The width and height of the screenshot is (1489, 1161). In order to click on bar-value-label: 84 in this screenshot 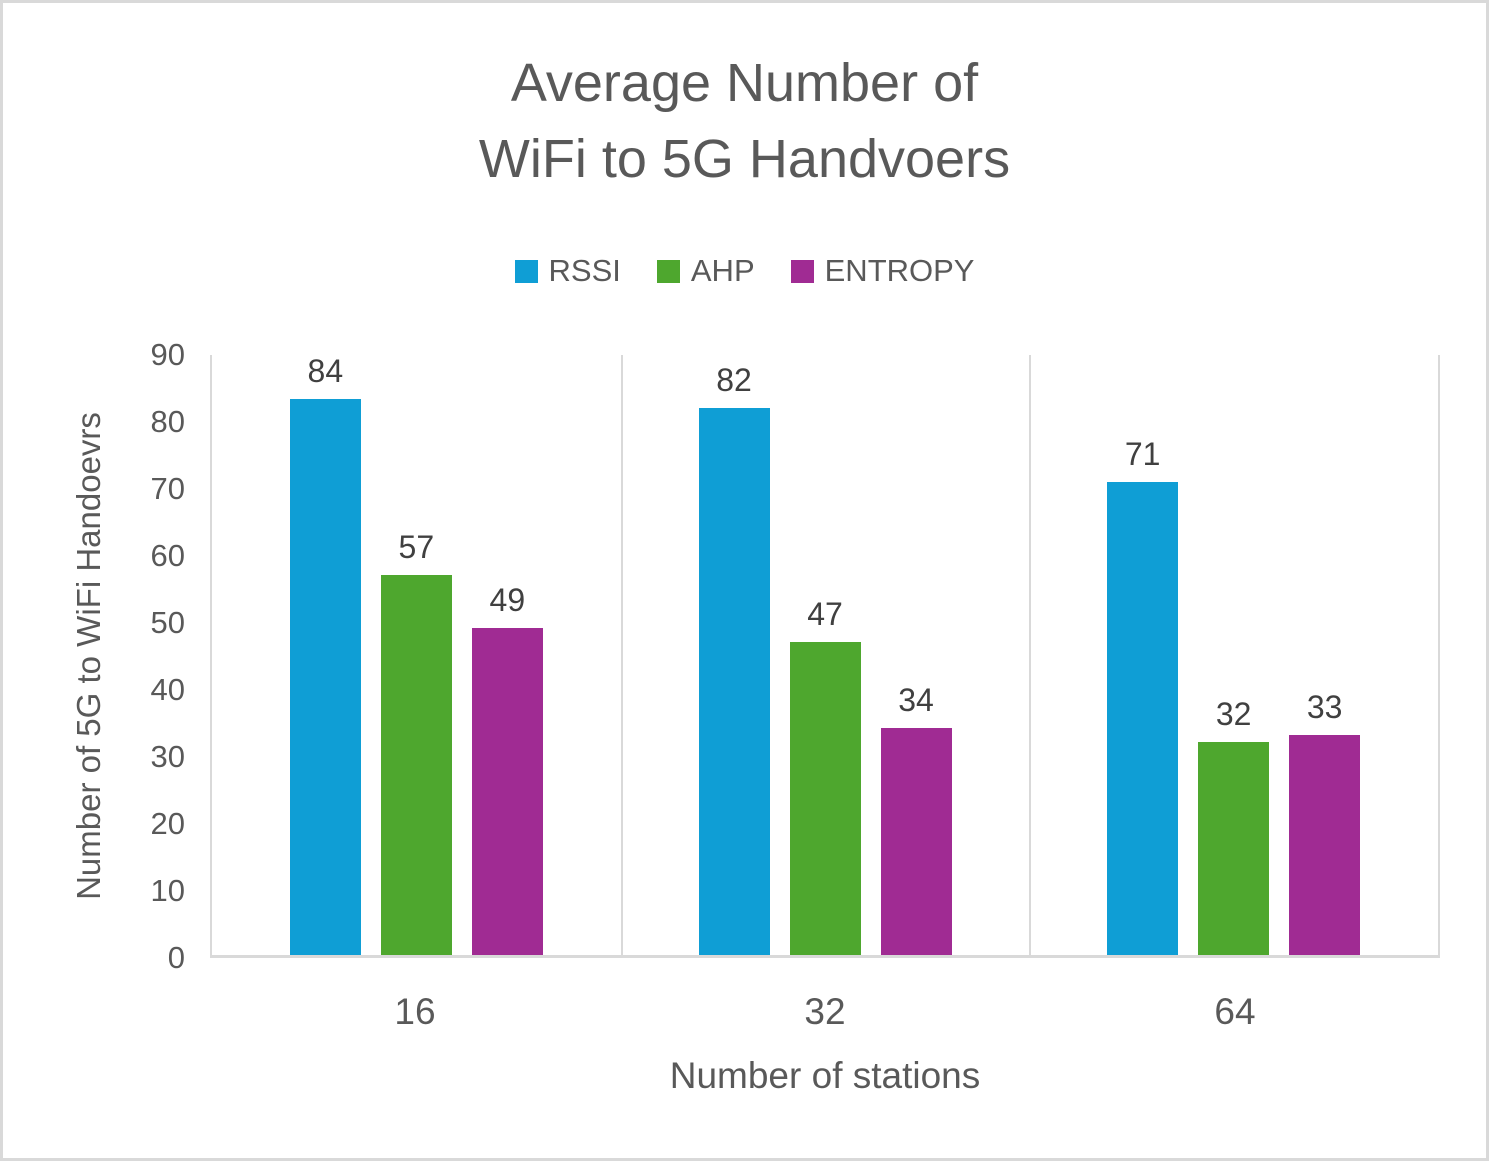, I will do `click(325, 371)`.